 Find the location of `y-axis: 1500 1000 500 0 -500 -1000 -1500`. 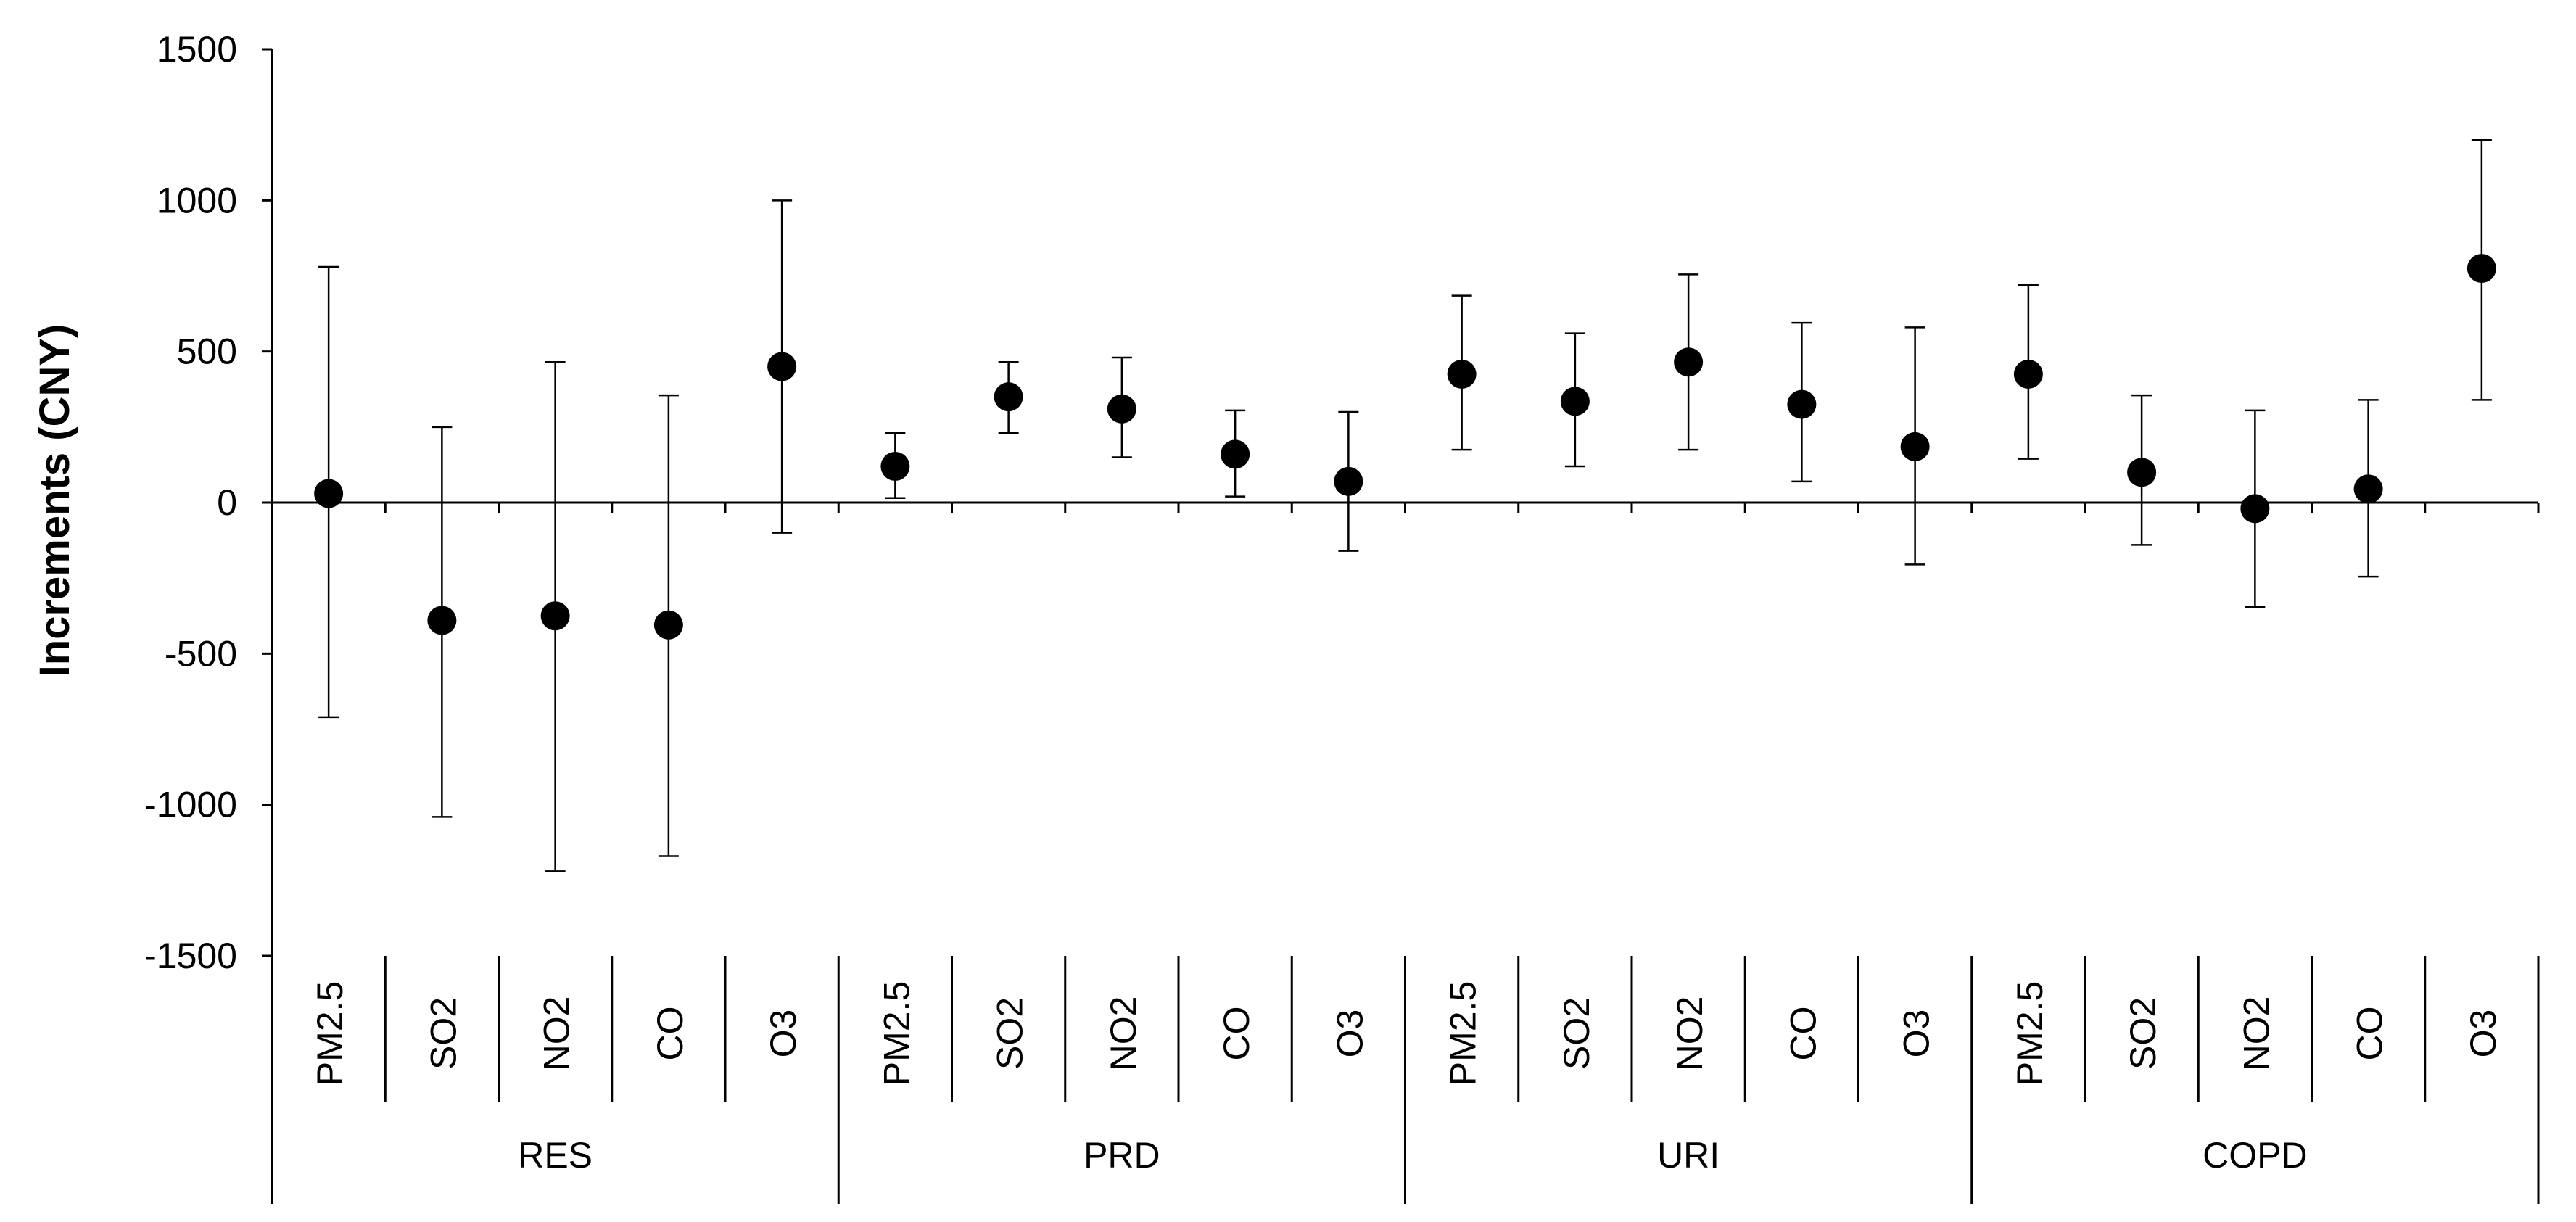

y-axis: 1500 1000 500 0 -500 -1000 -1500 is located at coordinates (208, 502).